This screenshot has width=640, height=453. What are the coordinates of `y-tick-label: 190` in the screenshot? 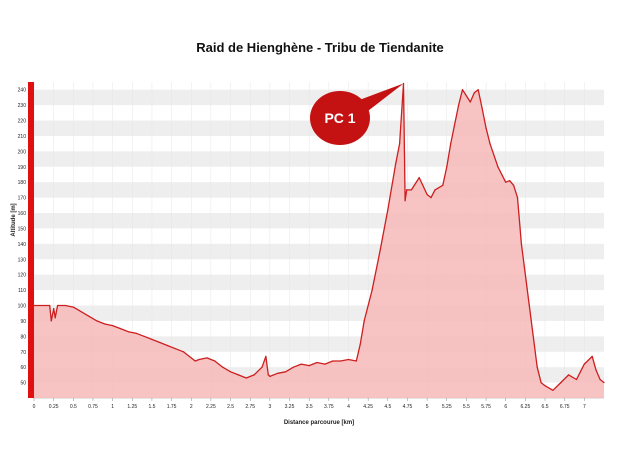 It's located at (22, 168).